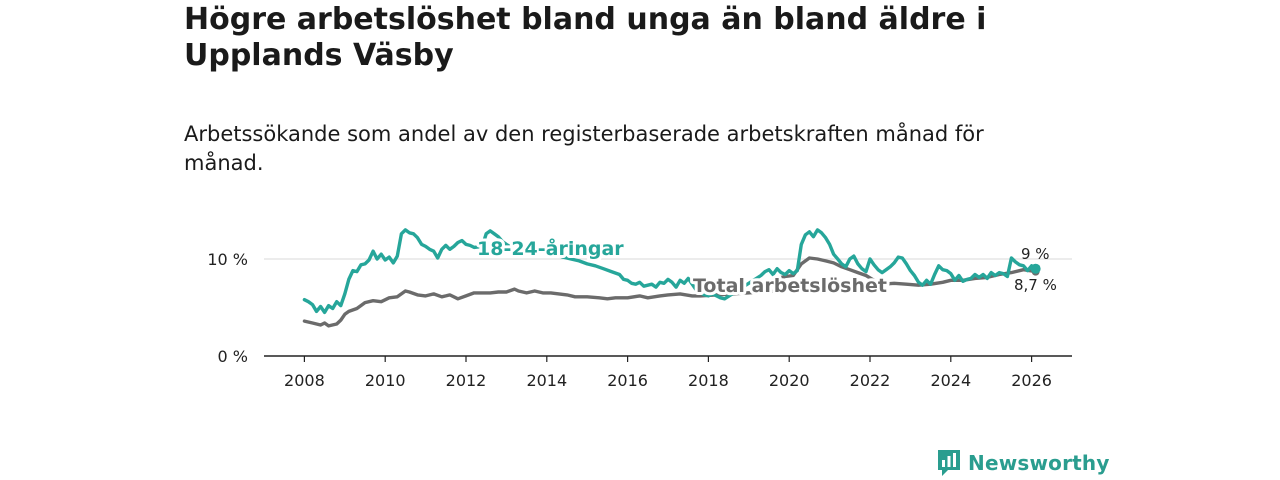  What do you see at coordinates (790, 286) in the screenshot?
I see `series-label-total: Total arbetslöshet` at bounding box center [790, 286].